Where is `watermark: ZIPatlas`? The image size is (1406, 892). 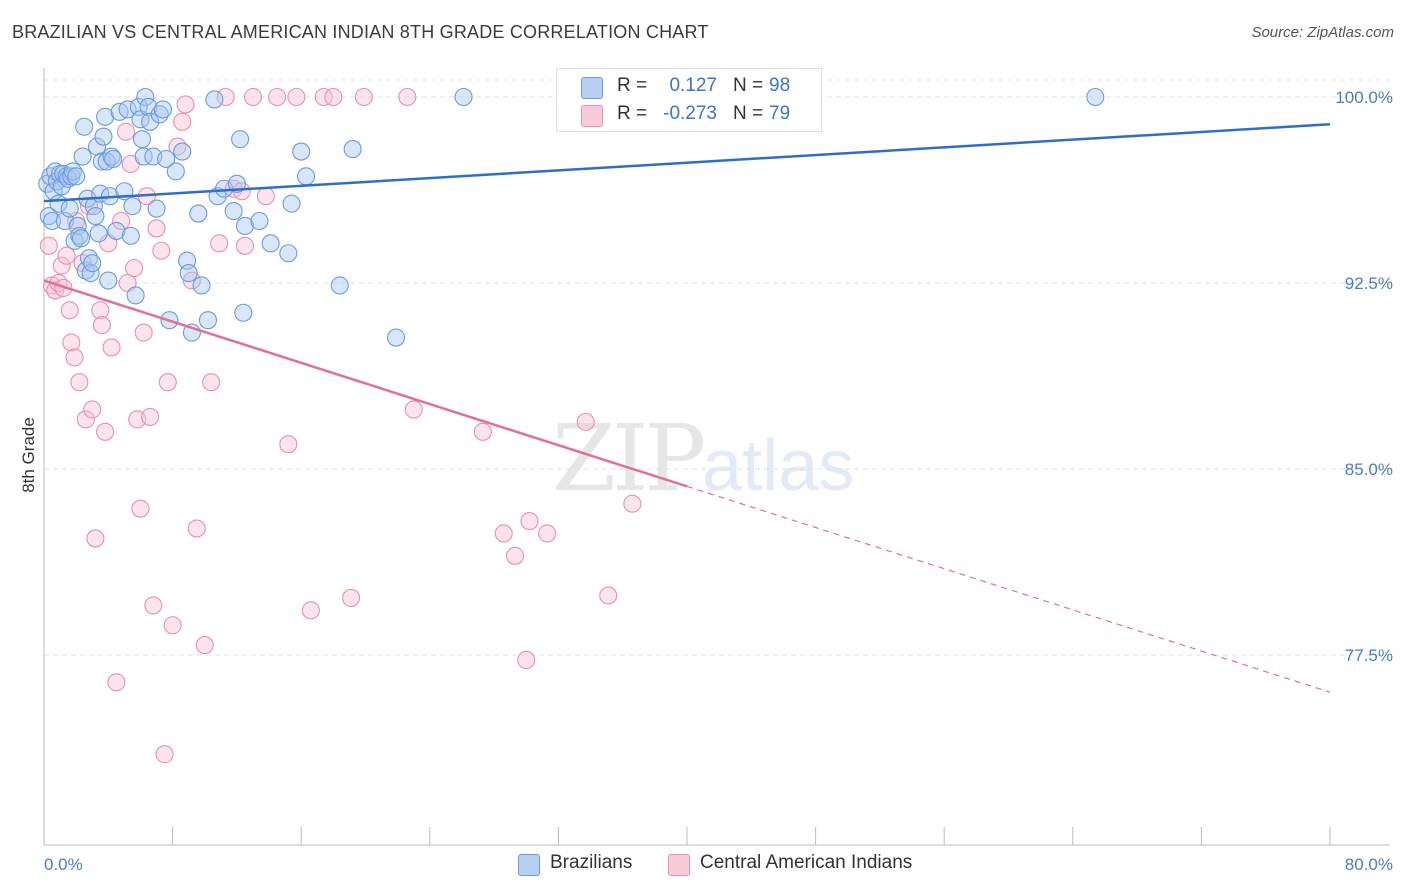
watermark: ZIPatlas is located at coordinates (703, 458).